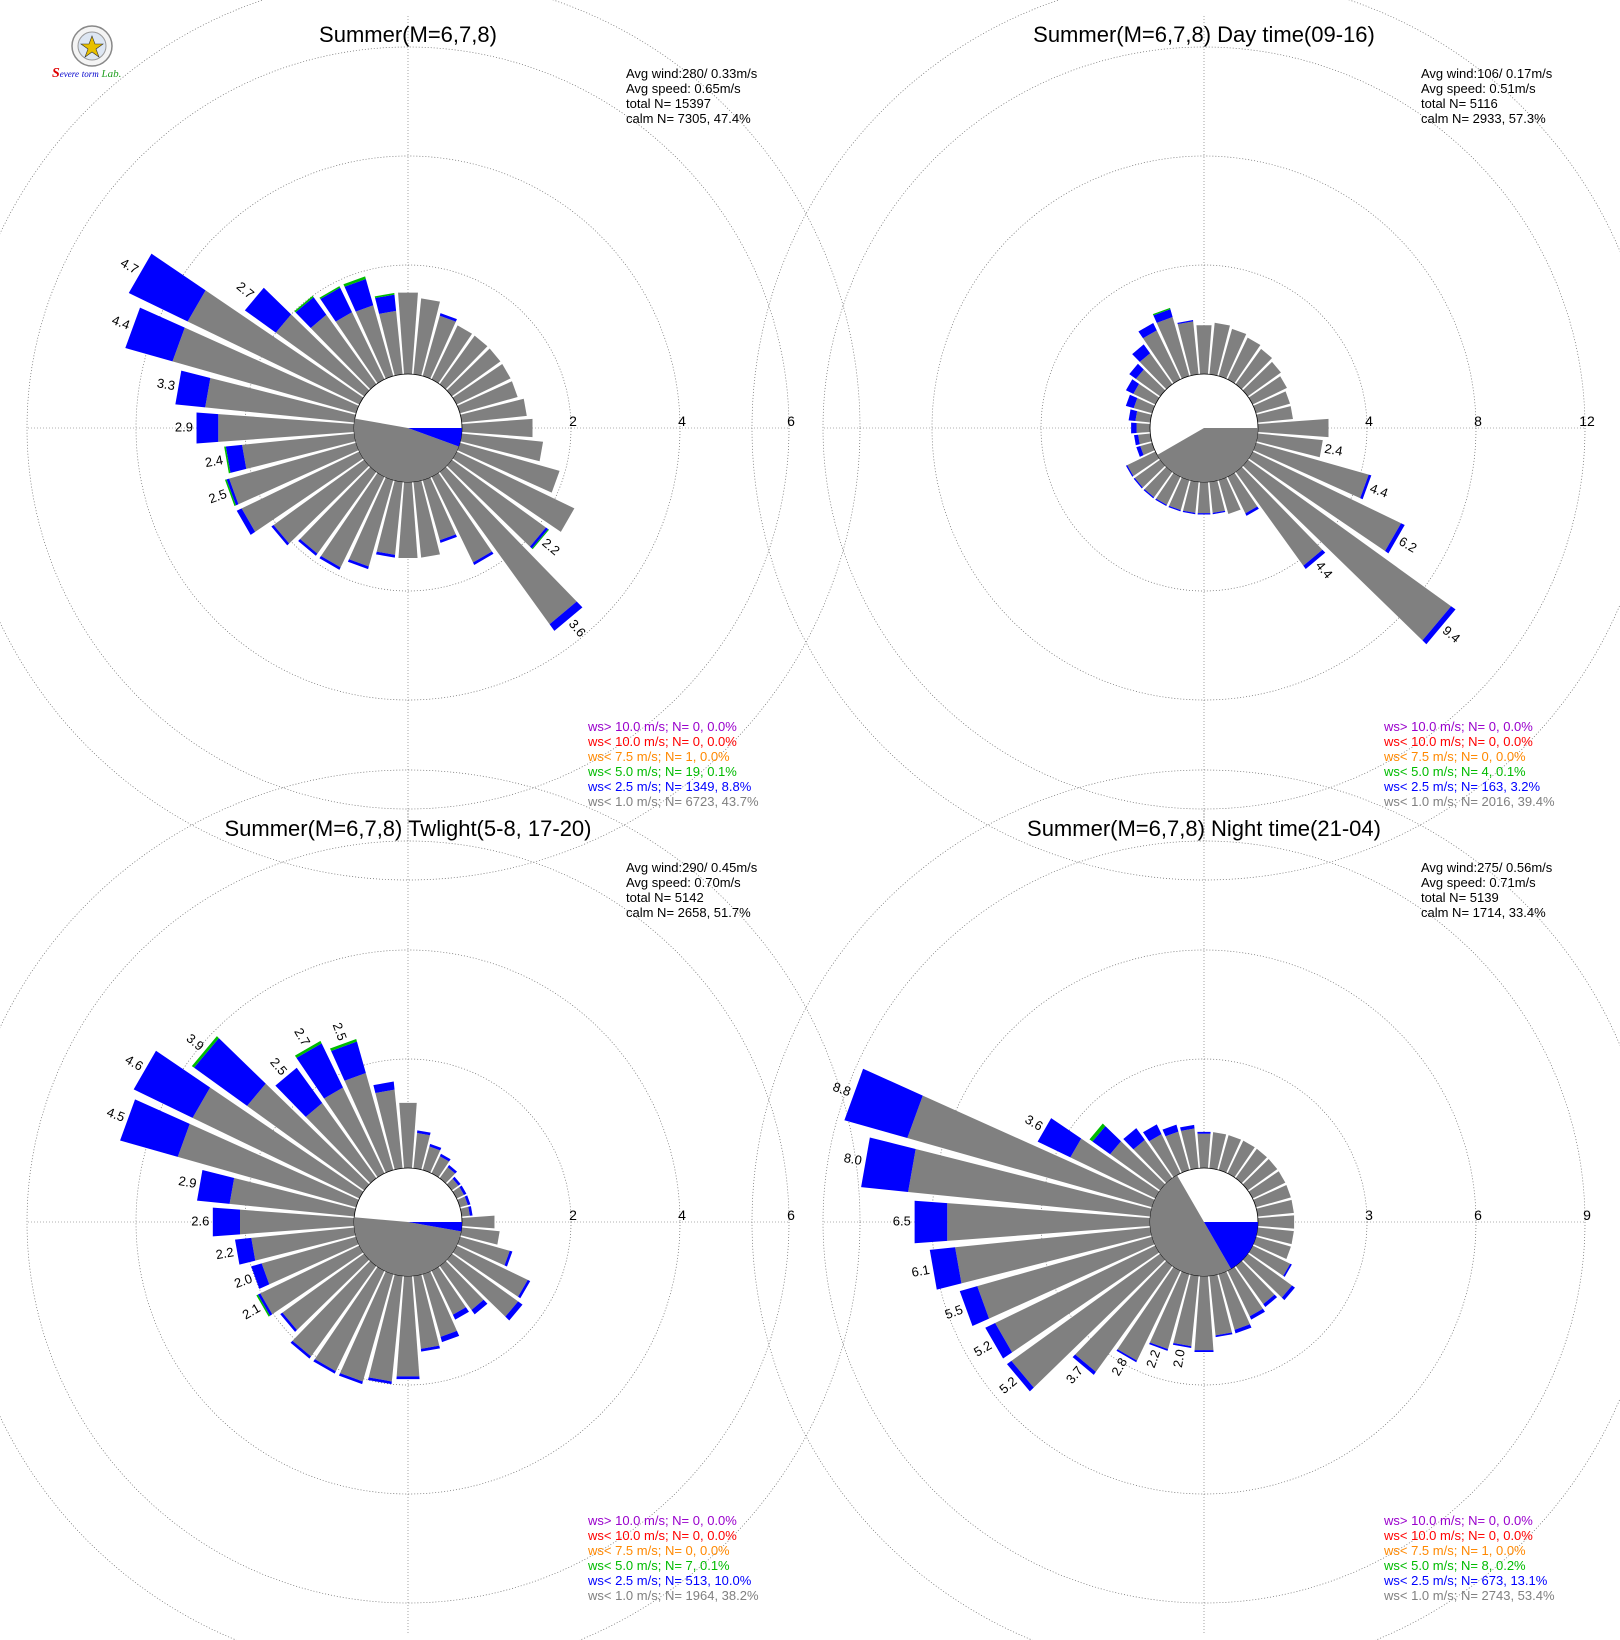 This screenshot has height=1640, width=1620. I want to click on bar-value-label: 8.0, so click(853, 1159).